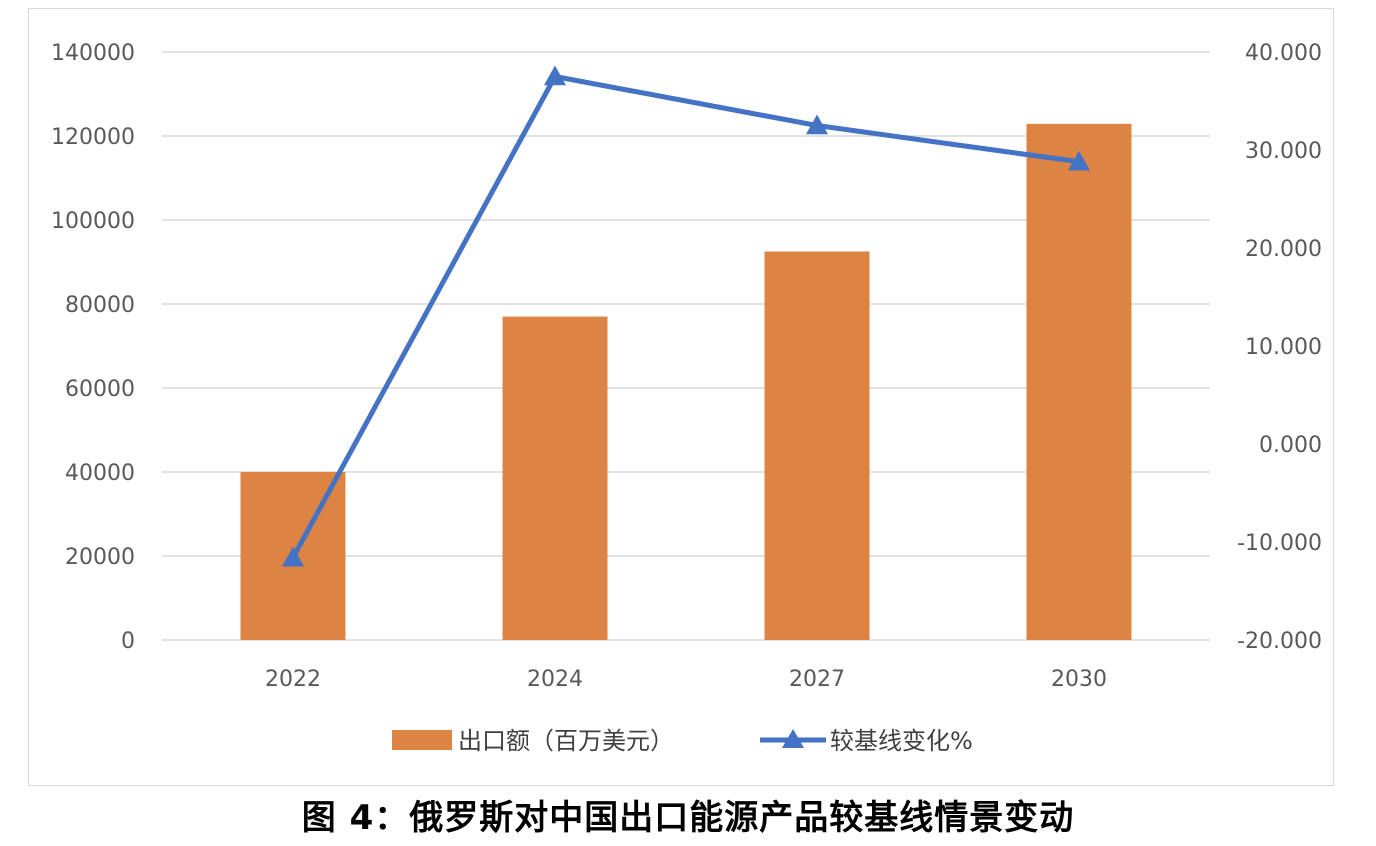 The width and height of the screenshot is (1376, 846). I want to click on legend-swatch-bar, so click(422, 740).